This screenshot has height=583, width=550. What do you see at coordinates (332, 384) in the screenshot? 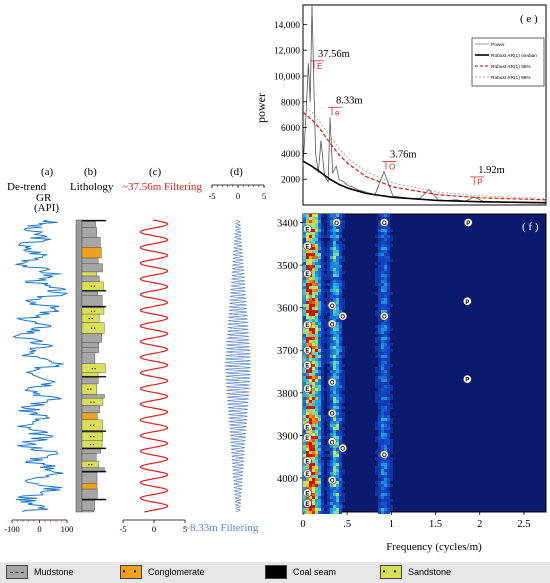
I see `heatmap-marker-letter-14: O` at bounding box center [332, 384].